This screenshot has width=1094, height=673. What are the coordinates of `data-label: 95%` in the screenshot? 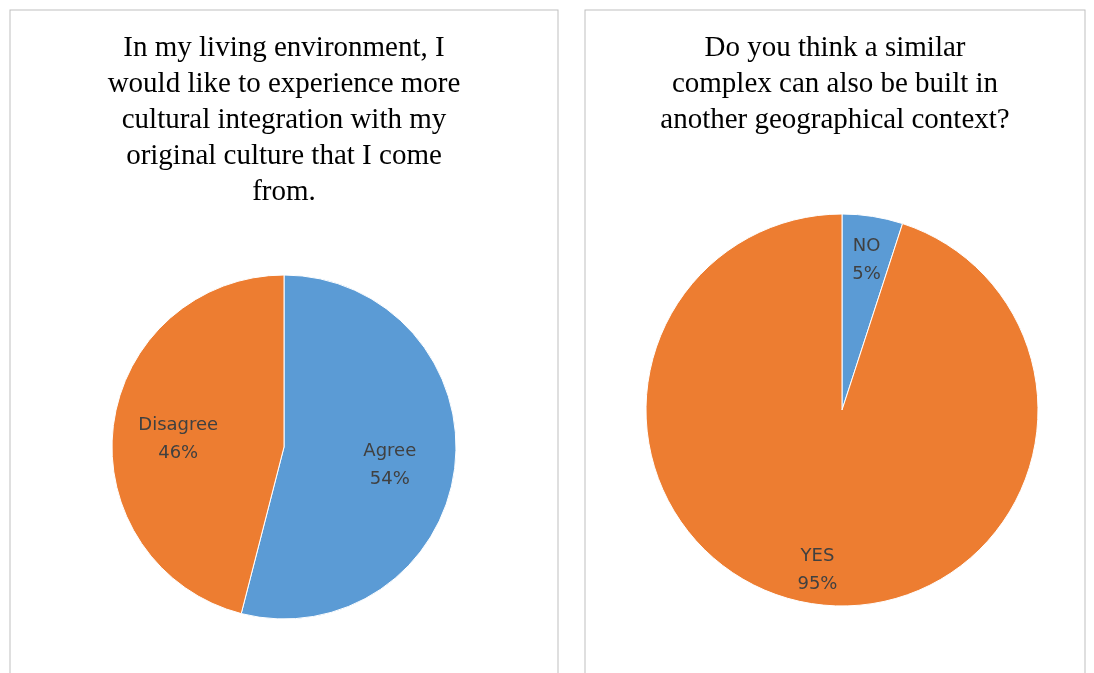 It's located at (817, 582).